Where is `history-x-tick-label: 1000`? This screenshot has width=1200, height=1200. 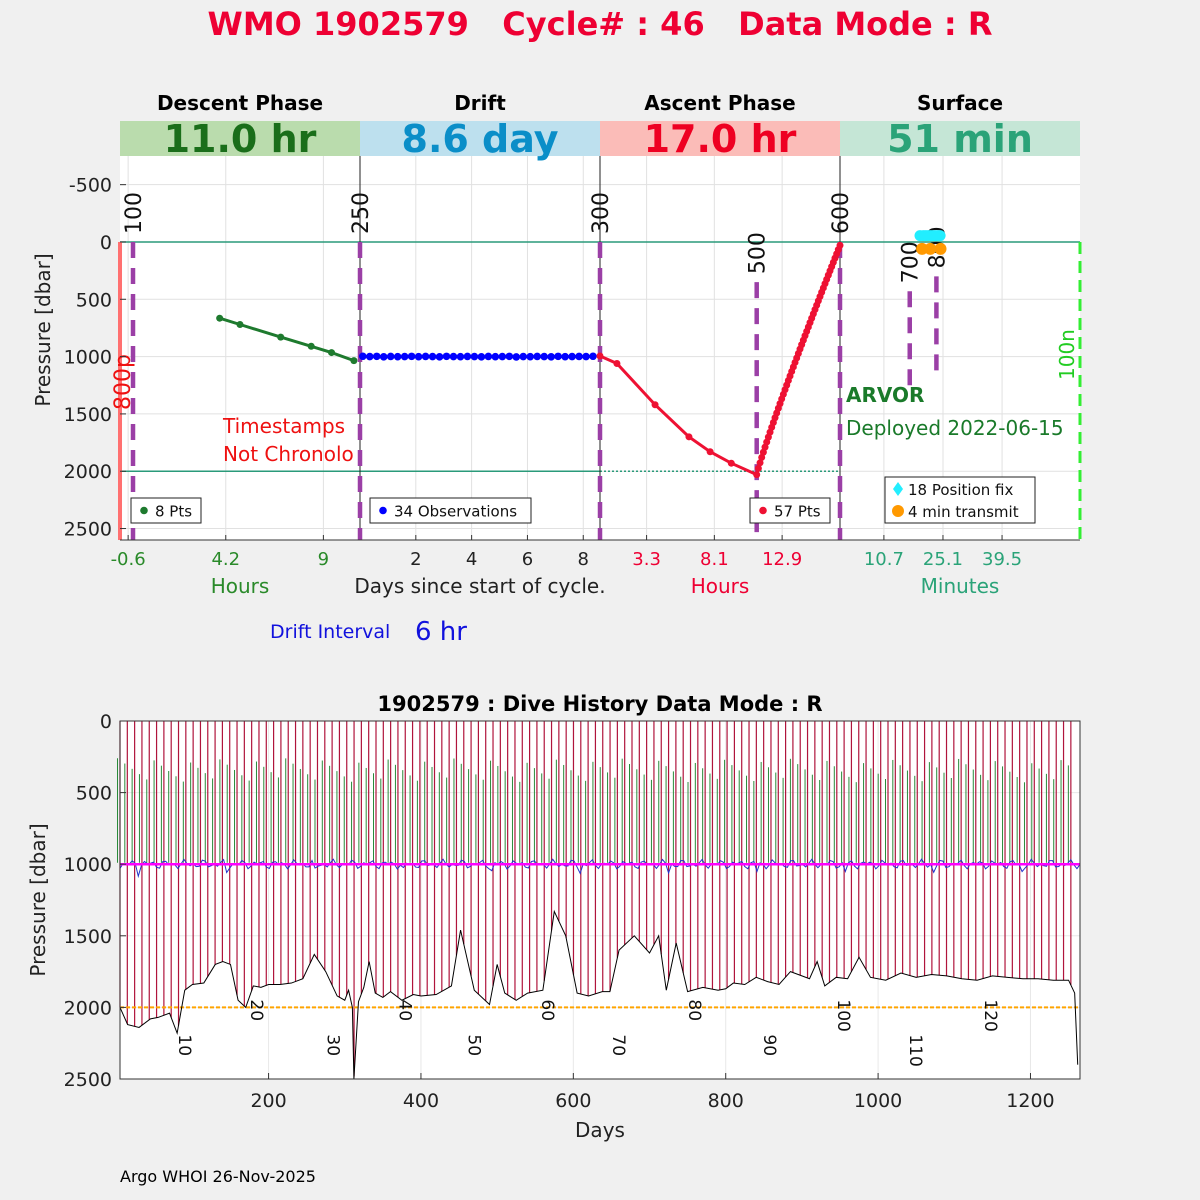
history-x-tick-label: 1000 is located at coordinates (878, 1101).